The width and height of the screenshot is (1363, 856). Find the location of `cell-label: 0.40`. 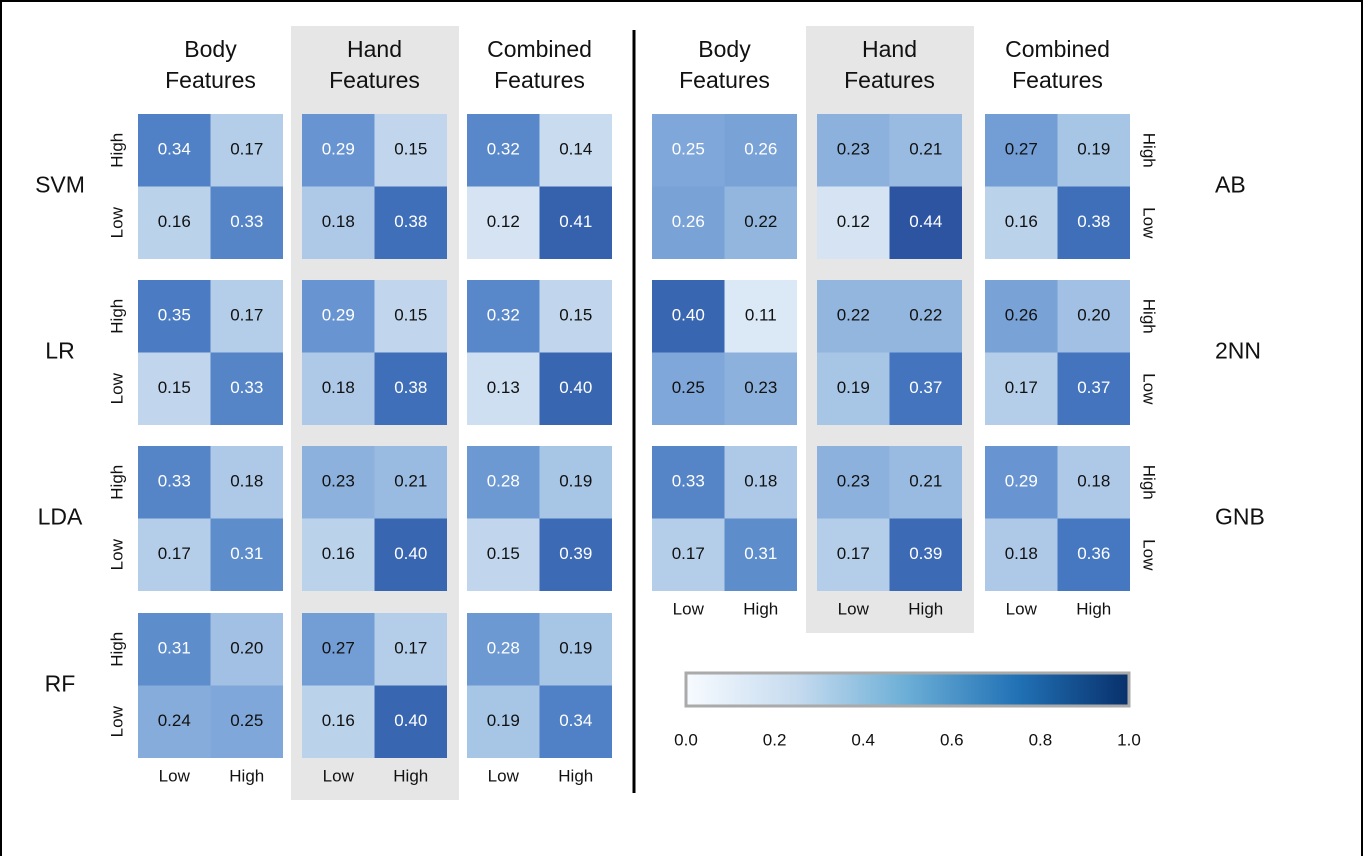

cell-label: 0.40 is located at coordinates (410, 720).